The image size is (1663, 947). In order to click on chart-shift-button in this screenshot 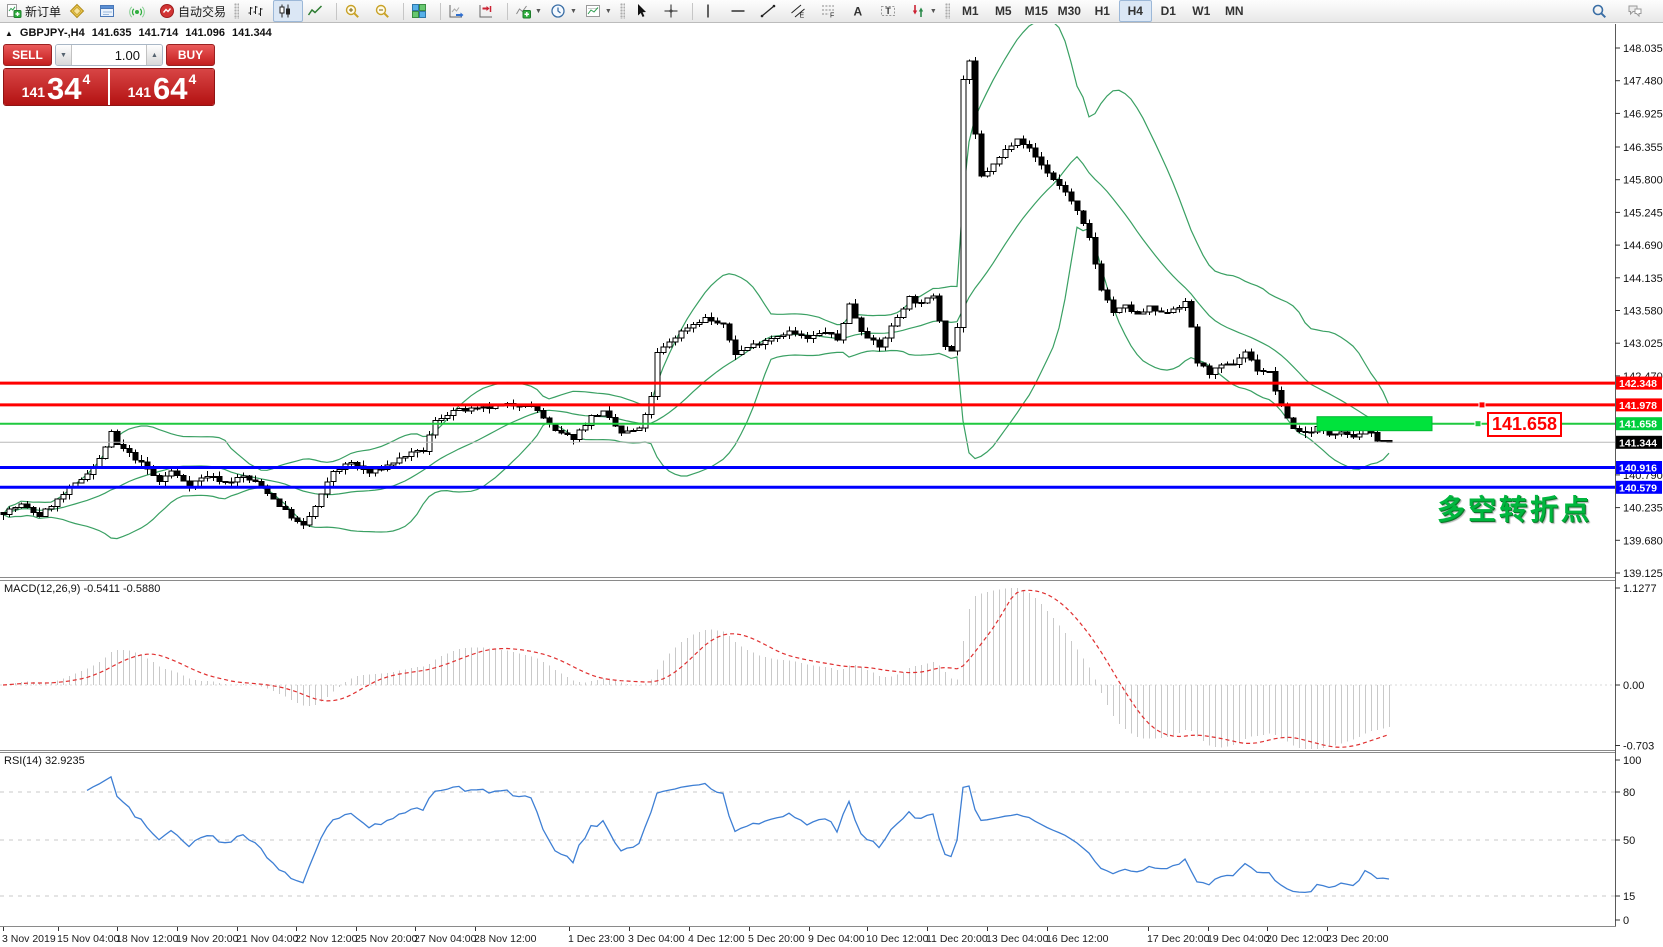, I will do `click(489, 11)`.